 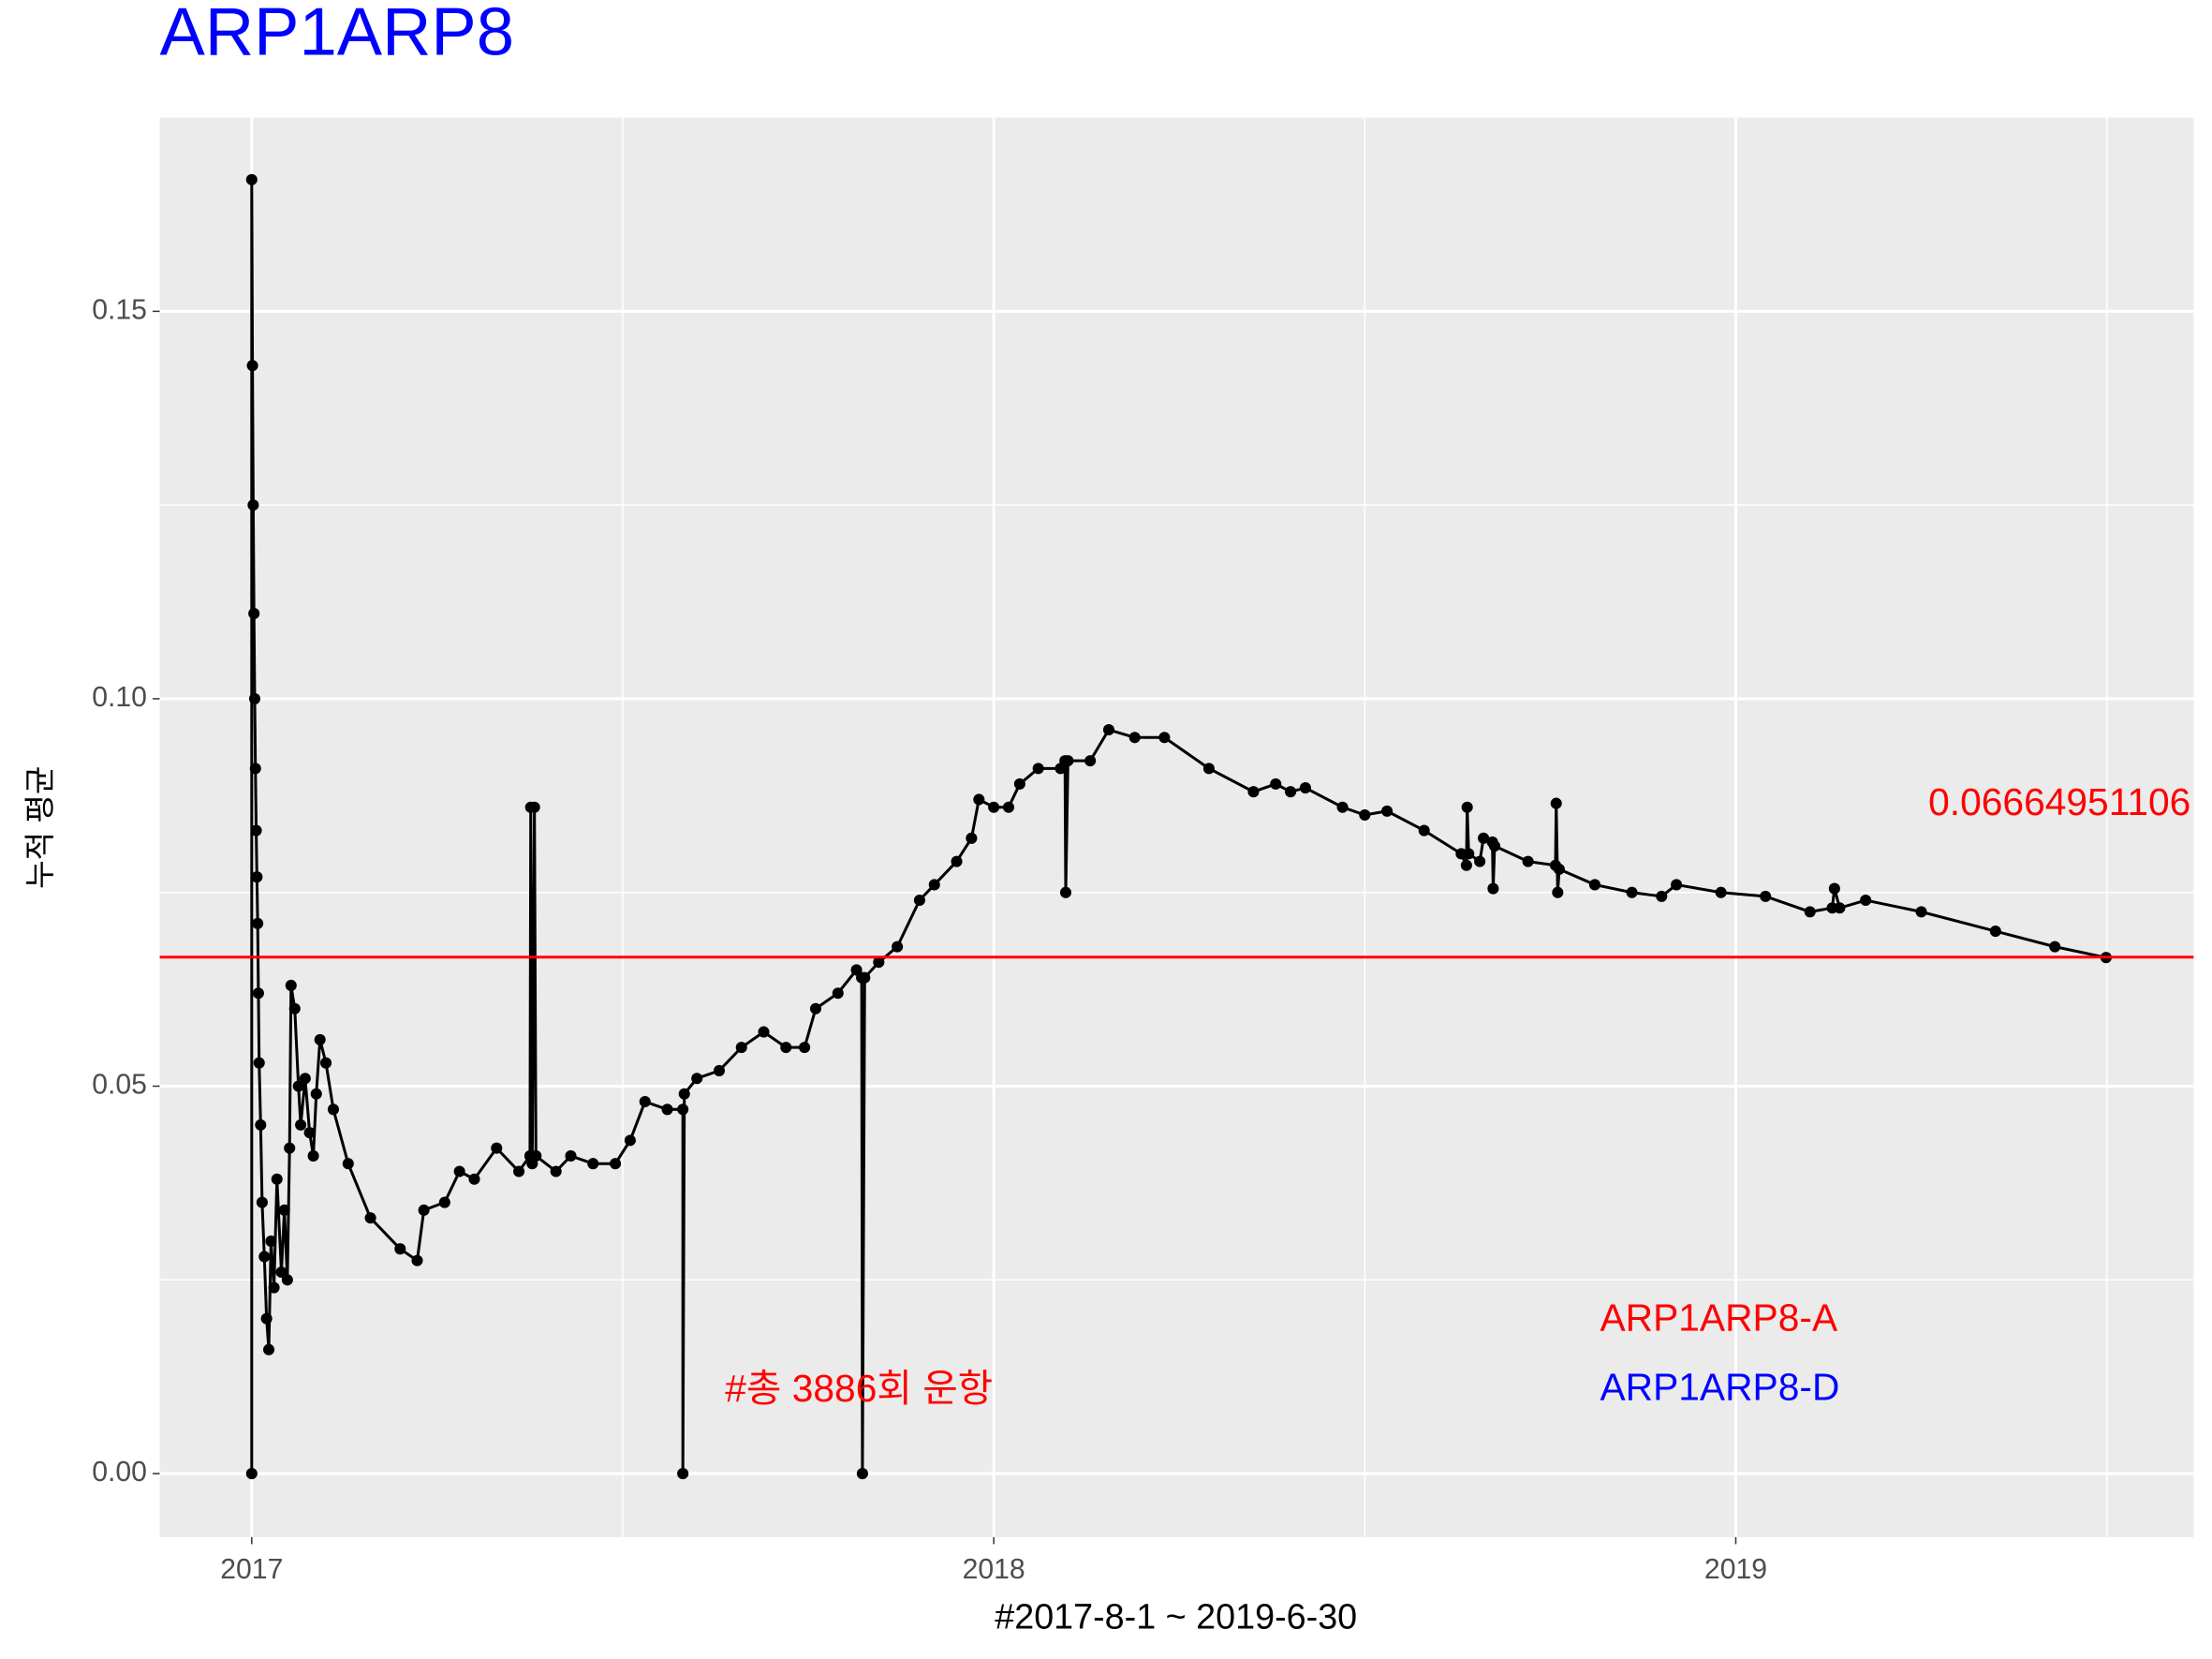 What do you see at coordinates (1718, 1318) in the screenshot?
I see `annotation: ARP1ARP8-A` at bounding box center [1718, 1318].